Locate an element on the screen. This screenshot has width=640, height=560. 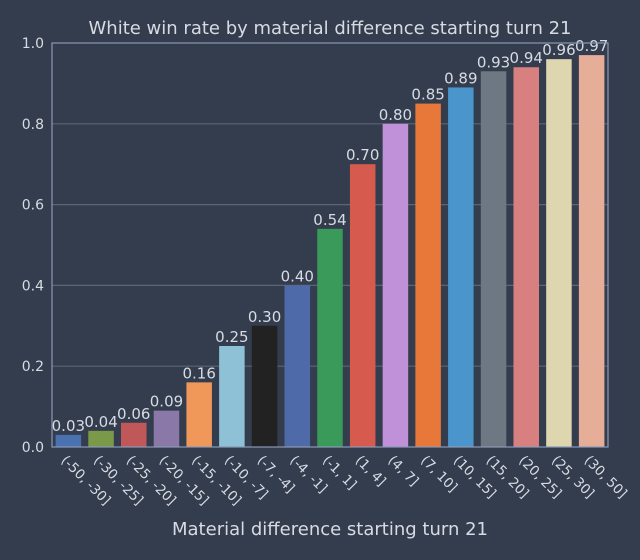
bar-value-label: 0.94 is located at coordinates (526, 58).